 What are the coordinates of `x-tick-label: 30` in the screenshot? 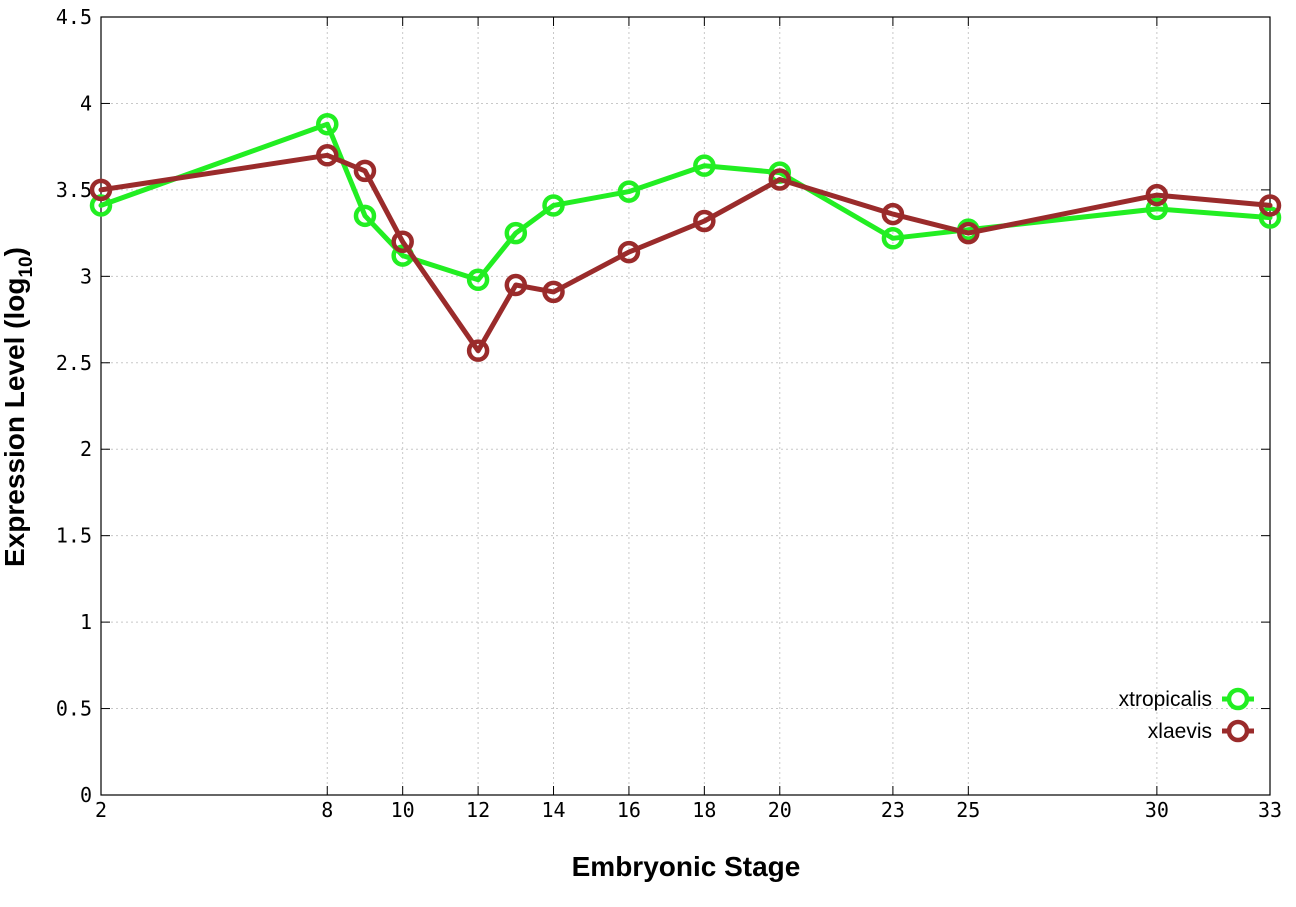 It's located at (1157, 810).